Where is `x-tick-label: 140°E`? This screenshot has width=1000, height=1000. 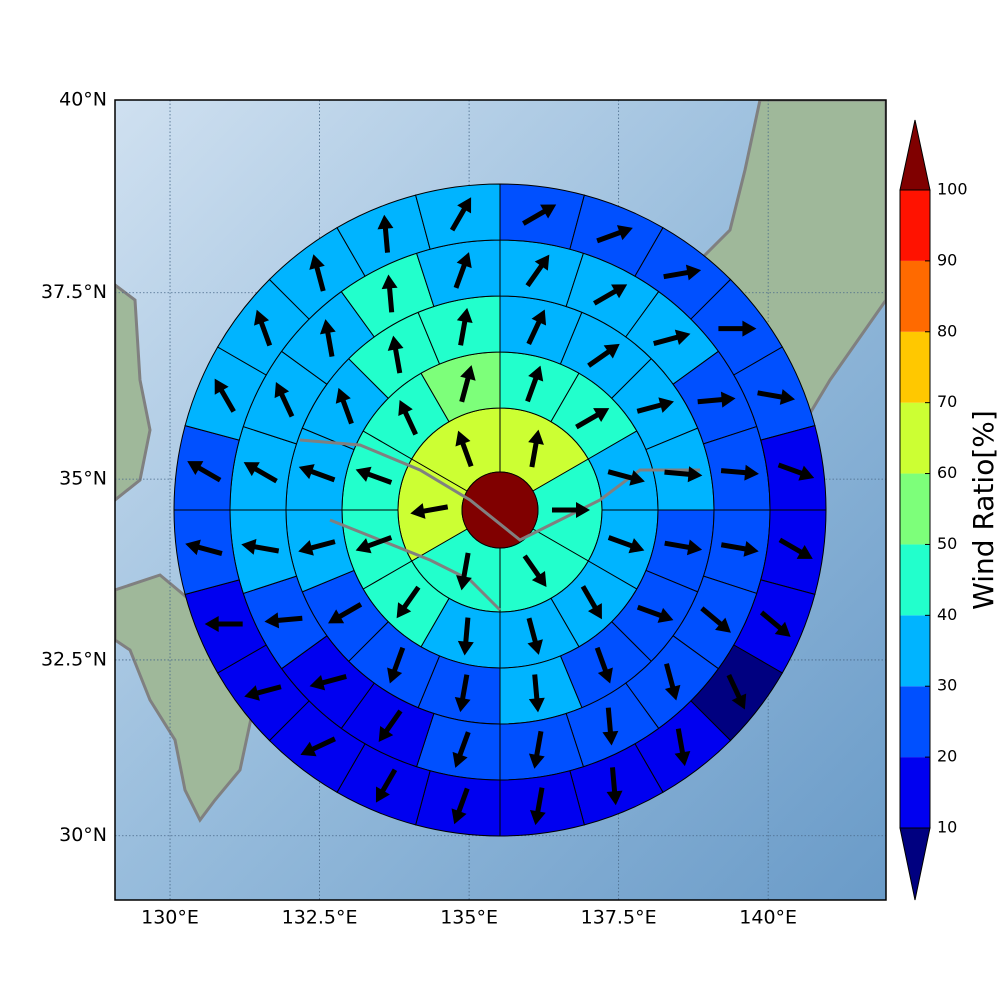 x-tick-label: 140°E is located at coordinates (768, 918).